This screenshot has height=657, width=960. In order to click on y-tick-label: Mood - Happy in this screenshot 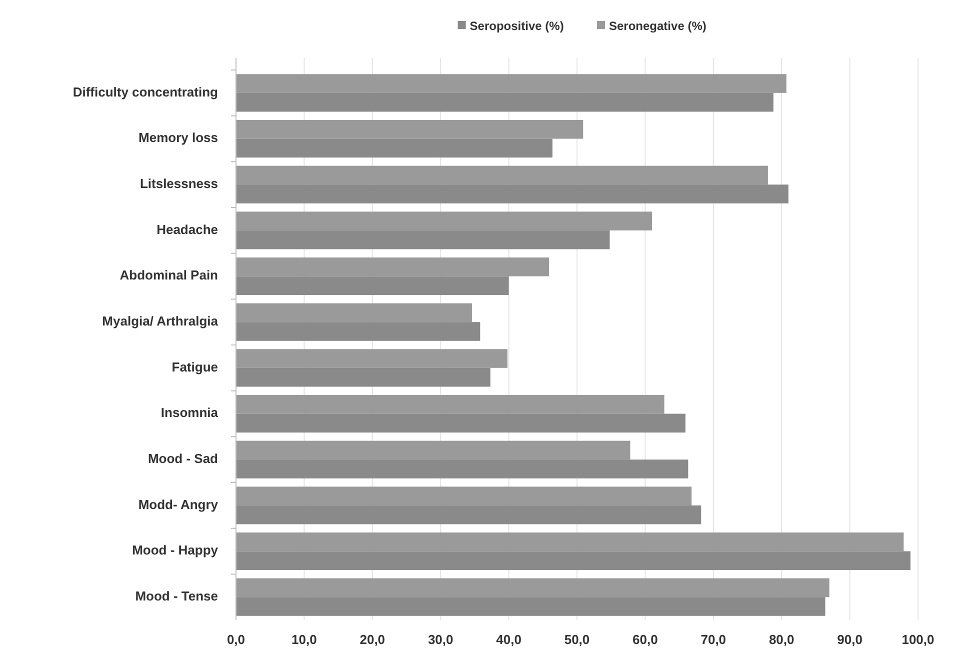, I will do `click(175, 550)`.